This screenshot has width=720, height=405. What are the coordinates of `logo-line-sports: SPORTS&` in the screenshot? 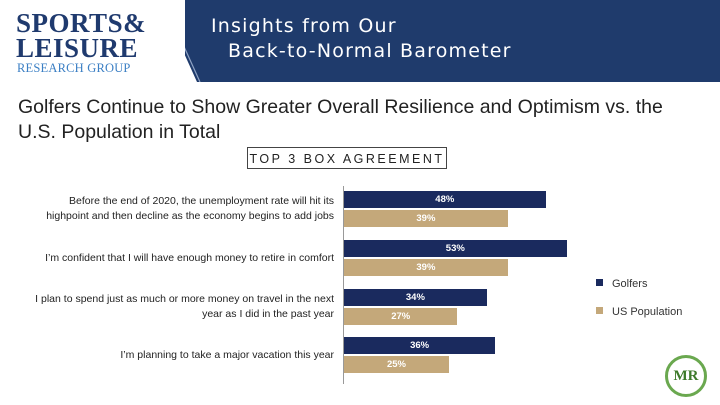 It's located at (81, 23).